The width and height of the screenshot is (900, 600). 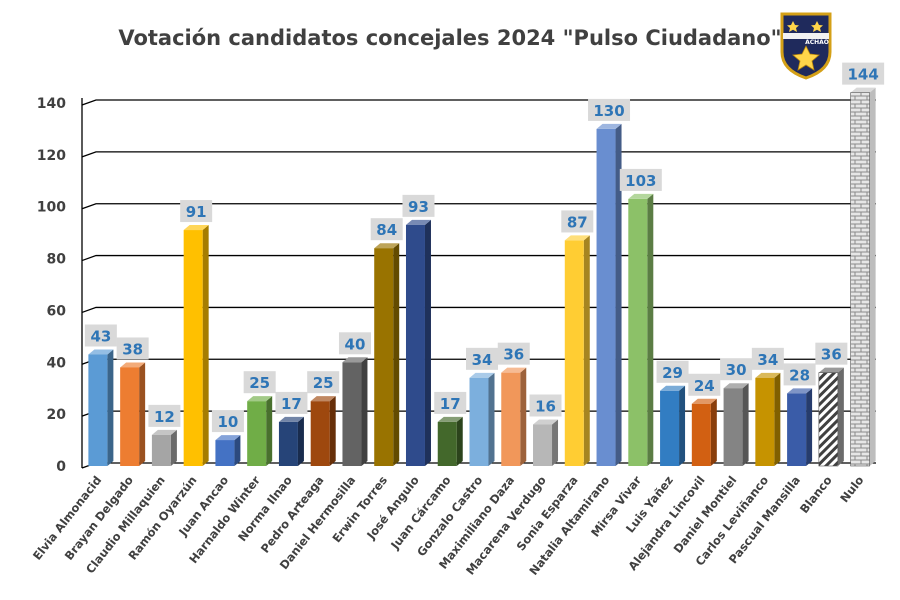 What do you see at coordinates (704, 386) in the screenshot?
I see `data-label: 24` at bounding box center [704, 386].